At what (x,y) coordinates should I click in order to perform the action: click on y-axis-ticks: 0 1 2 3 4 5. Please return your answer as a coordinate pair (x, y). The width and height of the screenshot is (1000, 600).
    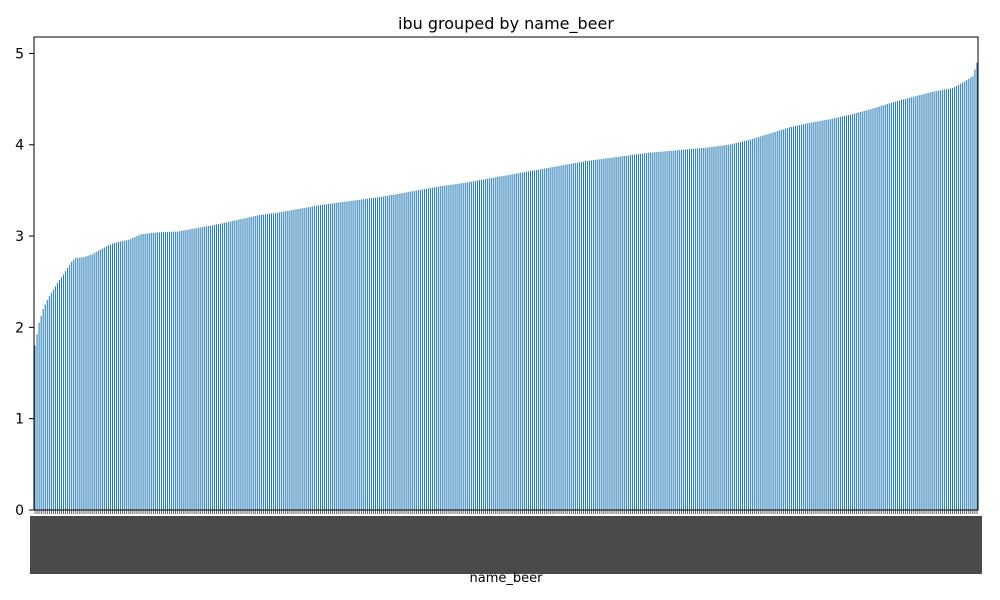
    Looking at the image, I should click on (24, 282).